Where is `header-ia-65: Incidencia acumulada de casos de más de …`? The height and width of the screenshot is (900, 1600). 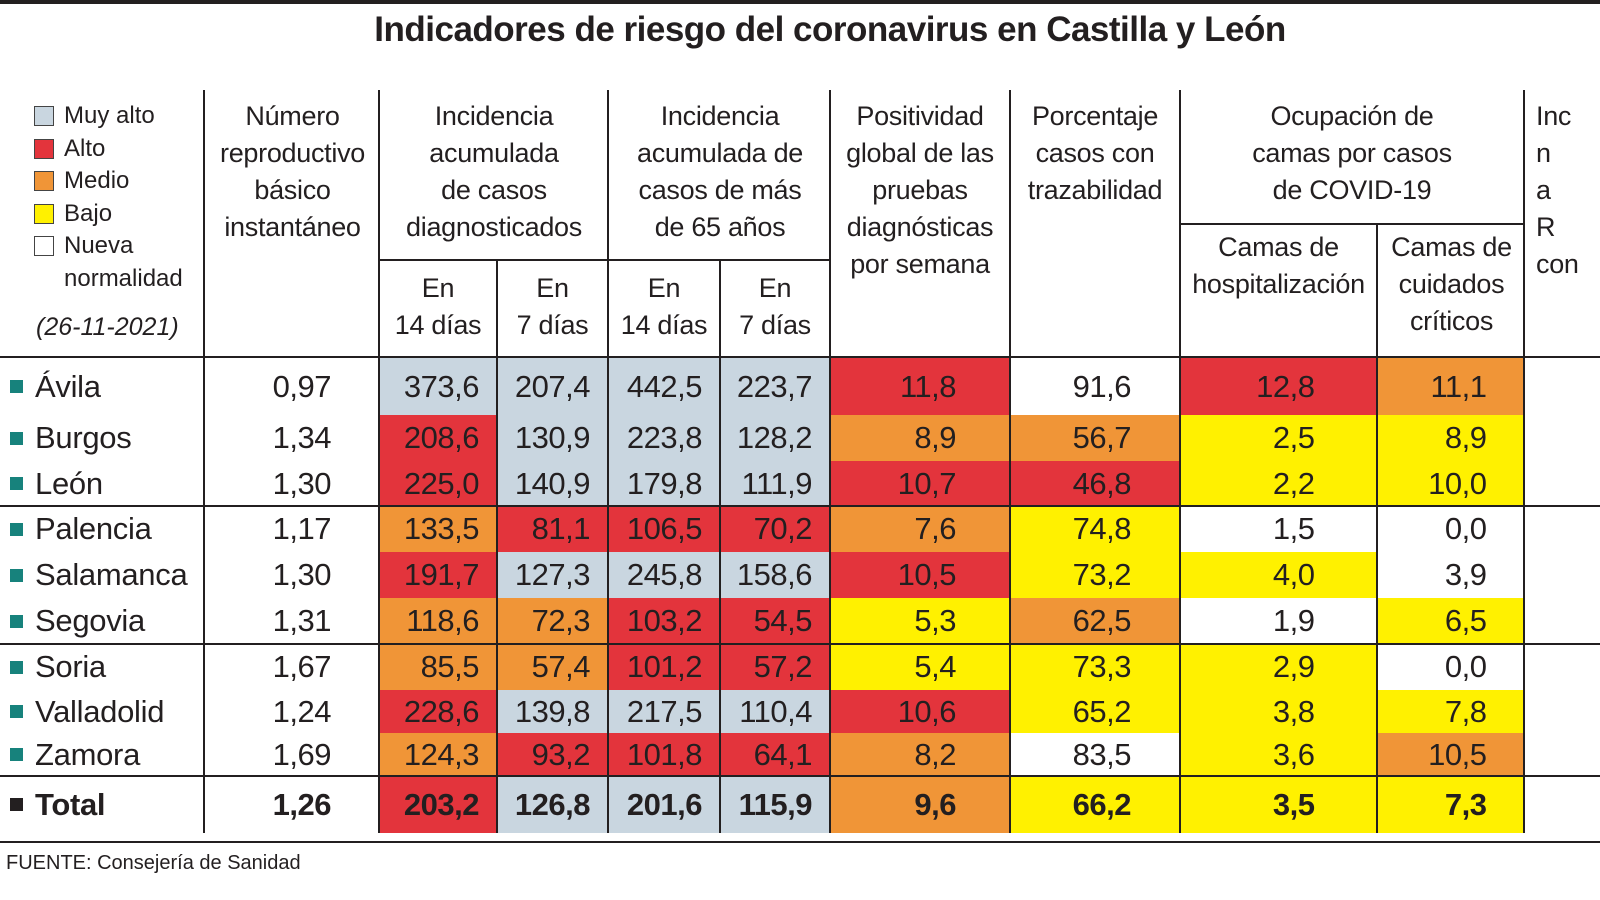 header-ia-65: Incidencia acumulada de casos de más de … is located at coordinates (720, 171).